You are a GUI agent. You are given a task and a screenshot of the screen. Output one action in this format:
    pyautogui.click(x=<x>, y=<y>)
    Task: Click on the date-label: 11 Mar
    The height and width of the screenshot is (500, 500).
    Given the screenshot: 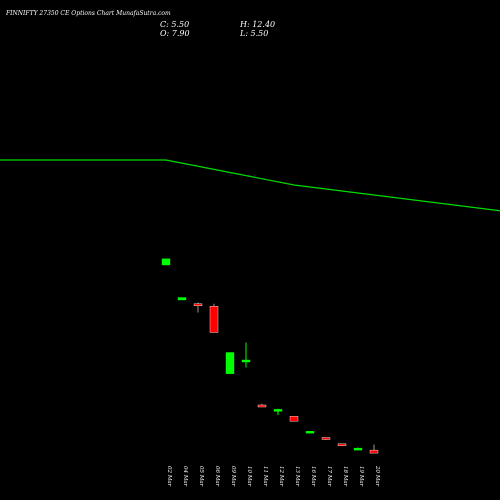 What is the action you would take?
    pyautogui.click(x=265, y=476)
    